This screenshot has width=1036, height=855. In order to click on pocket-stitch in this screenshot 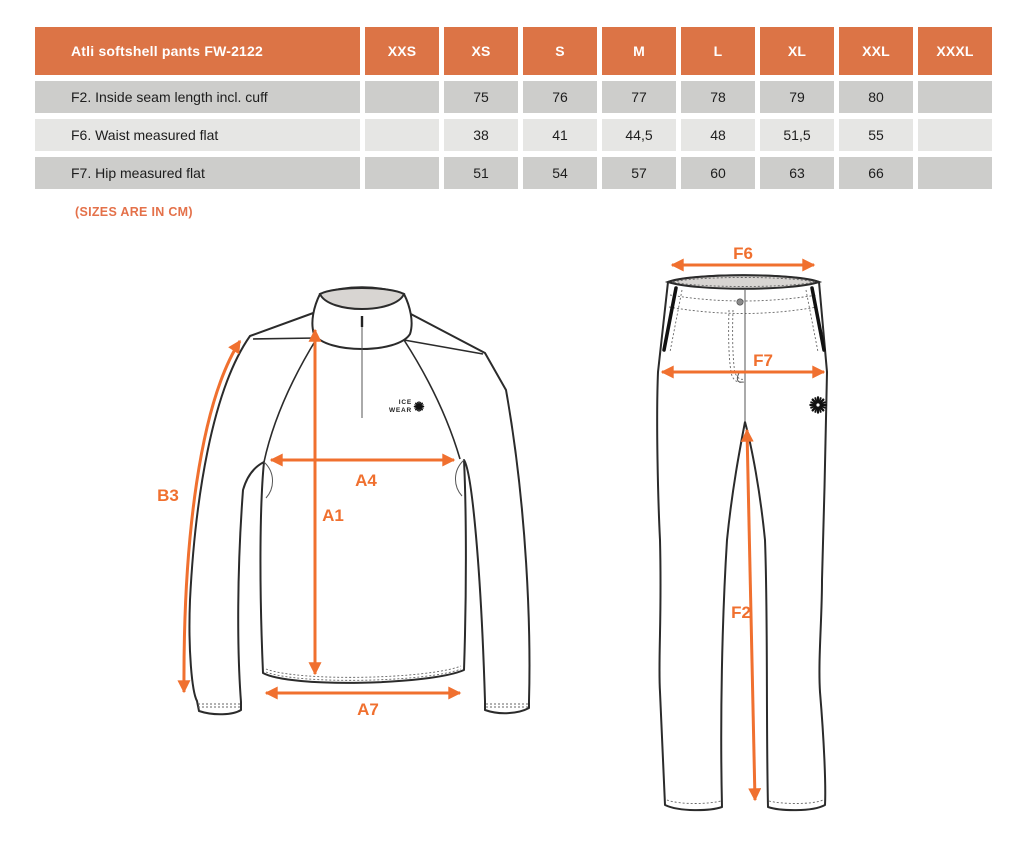, I will do `click(744, 321)`.